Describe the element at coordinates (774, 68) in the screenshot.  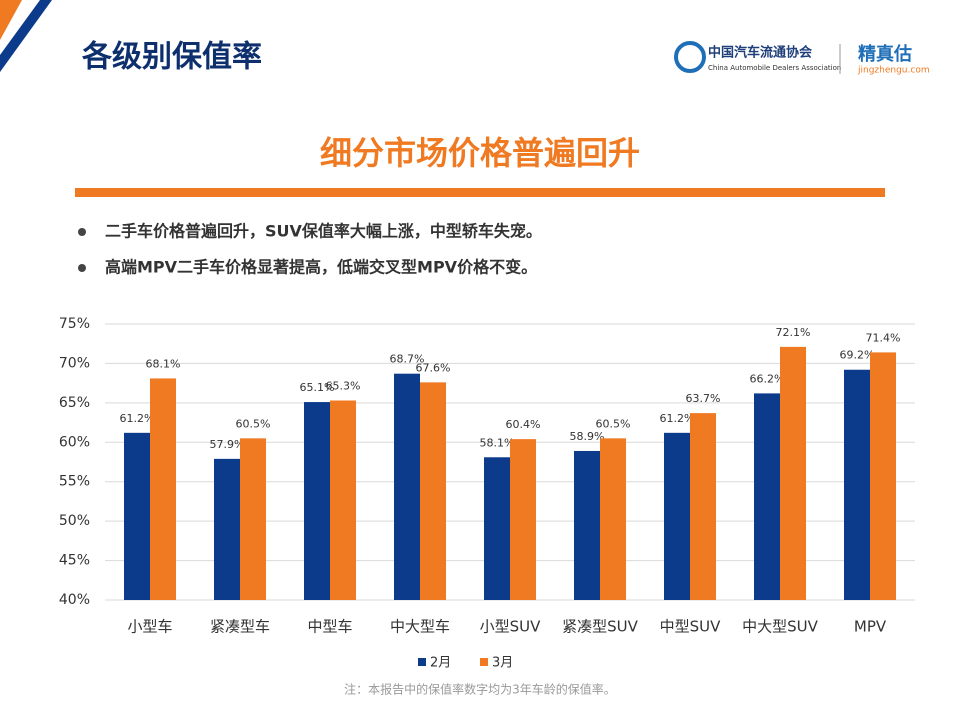
I see `org-name-en: China Automobile Dealers Association` at that location.